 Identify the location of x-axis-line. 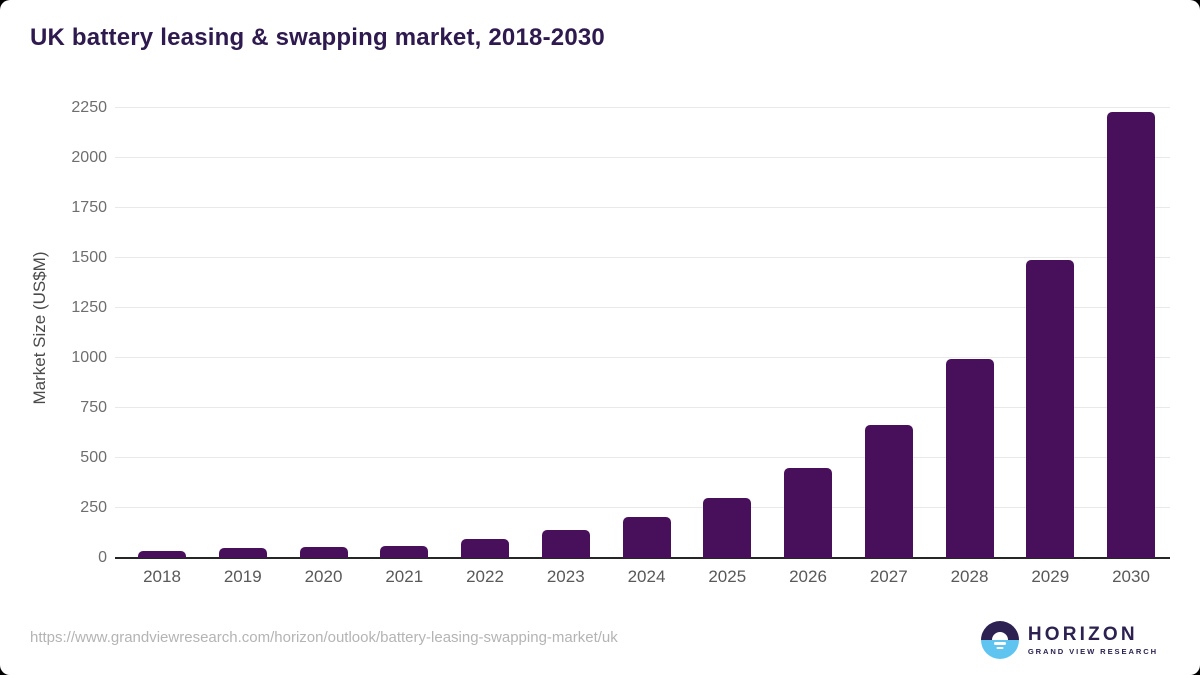
(642, 558).